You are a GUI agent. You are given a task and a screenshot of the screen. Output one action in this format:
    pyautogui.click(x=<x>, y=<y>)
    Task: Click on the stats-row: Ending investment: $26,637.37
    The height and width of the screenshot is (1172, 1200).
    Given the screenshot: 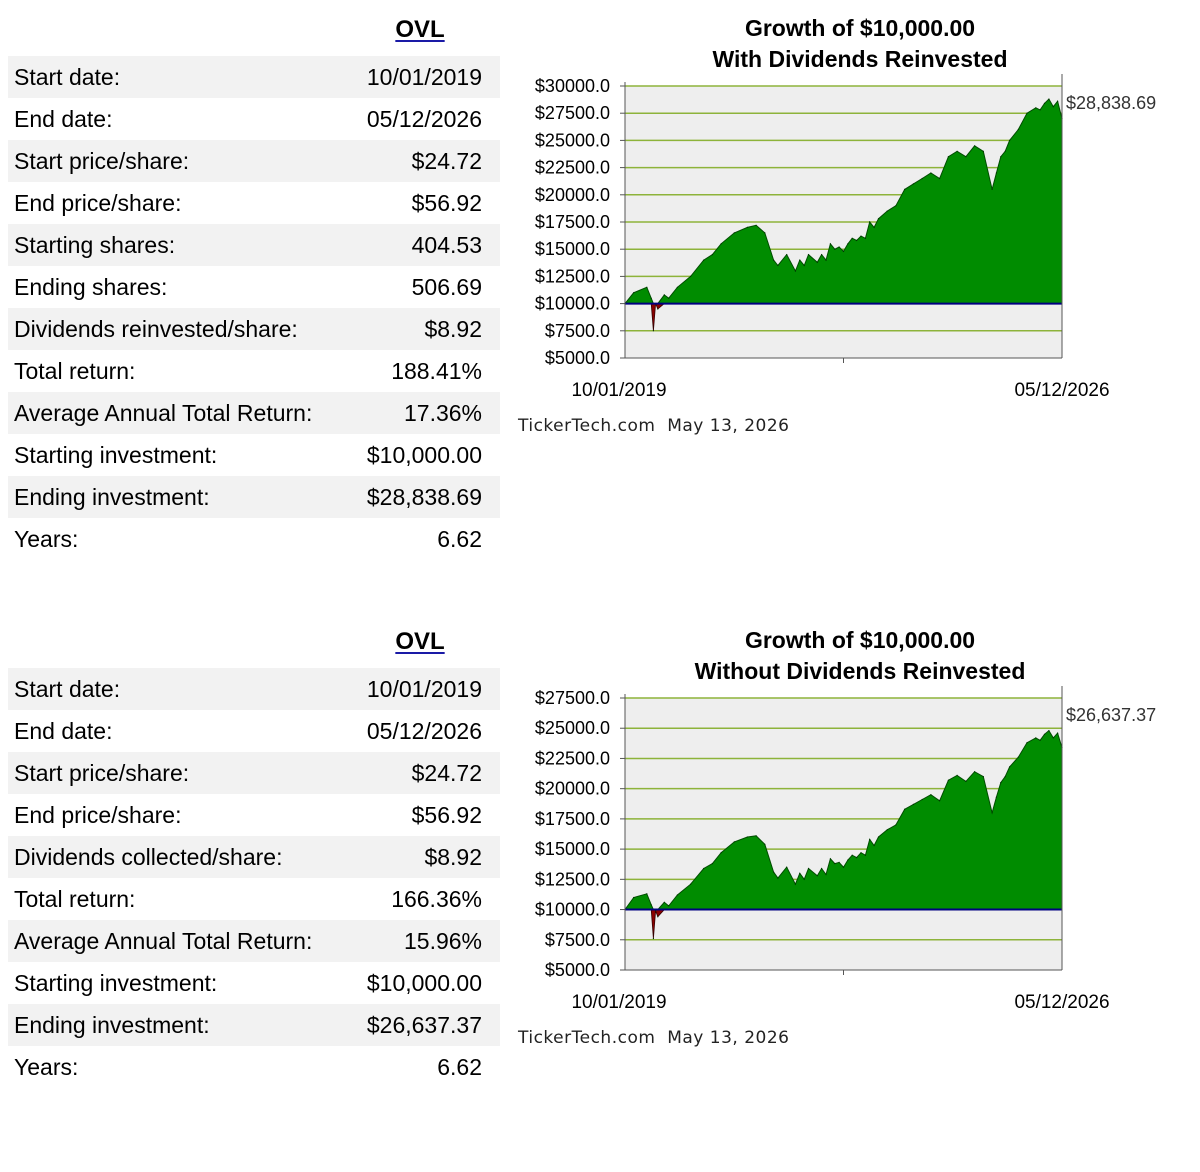 What is the action you would take?
    pyautogui.click(x=254, y=1025)
    